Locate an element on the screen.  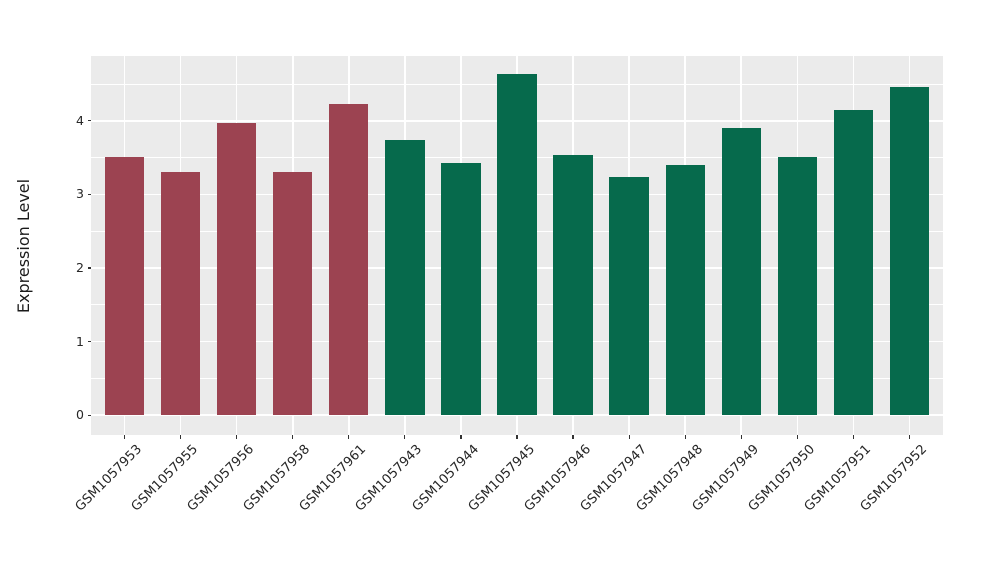
bar-GSM1057949 is located at coordinates (741, 272).